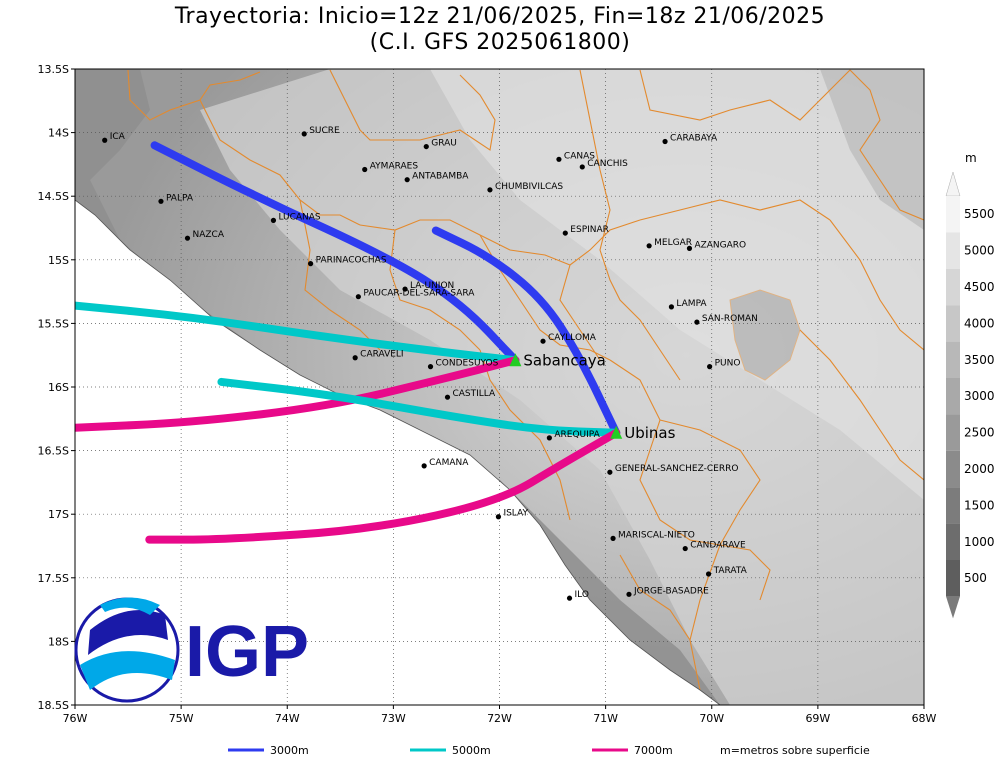  What do you see at coordinates (716, 245) in the screenshot?
I see `place-marker: AZANGARO` at bounding box center [716, 245].